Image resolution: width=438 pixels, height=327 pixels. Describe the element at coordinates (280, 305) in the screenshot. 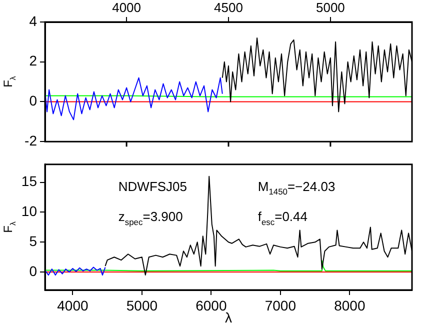

I see `x-tick-label: 7000` at that location.